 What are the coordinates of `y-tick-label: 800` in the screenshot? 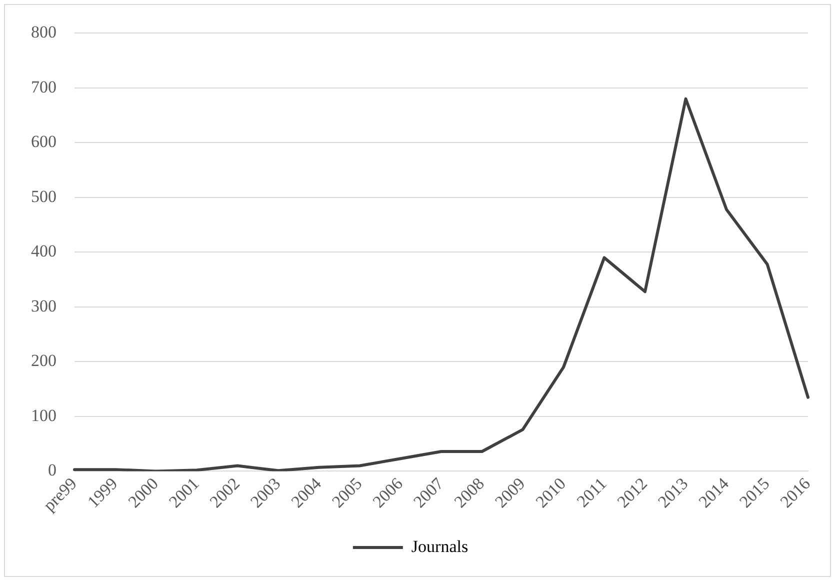 It's located at (43, 32).